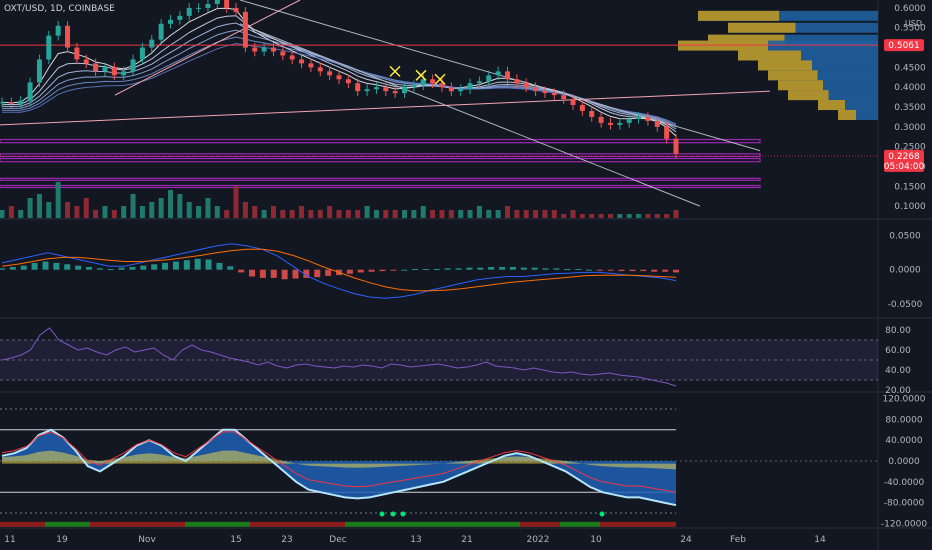 Image resolution: width=932 pixels, height=550 pixels. I want to click on price-highlight-label: 05:04:00, so click(904, 167).